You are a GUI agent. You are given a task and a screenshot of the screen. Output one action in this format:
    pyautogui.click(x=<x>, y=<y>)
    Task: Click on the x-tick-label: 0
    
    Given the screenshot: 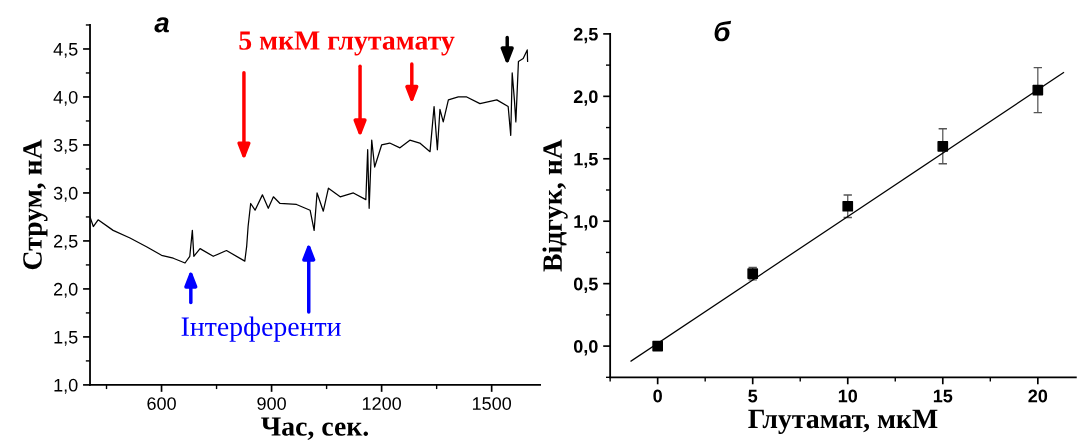 What is the action you would take?
    pyautogui.click(x=657, y=396)
    